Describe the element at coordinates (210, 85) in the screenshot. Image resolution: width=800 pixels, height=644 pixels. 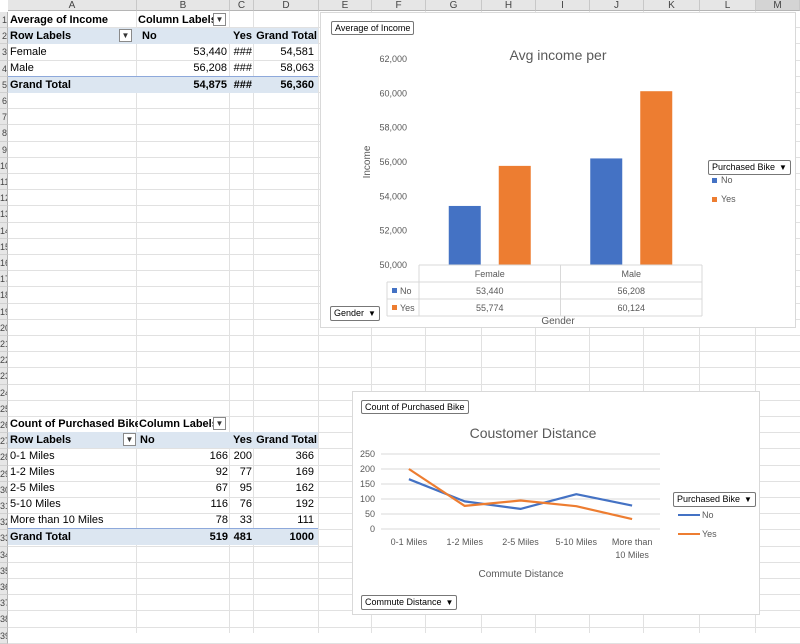
I see `cell-no: 54,875` at that location.